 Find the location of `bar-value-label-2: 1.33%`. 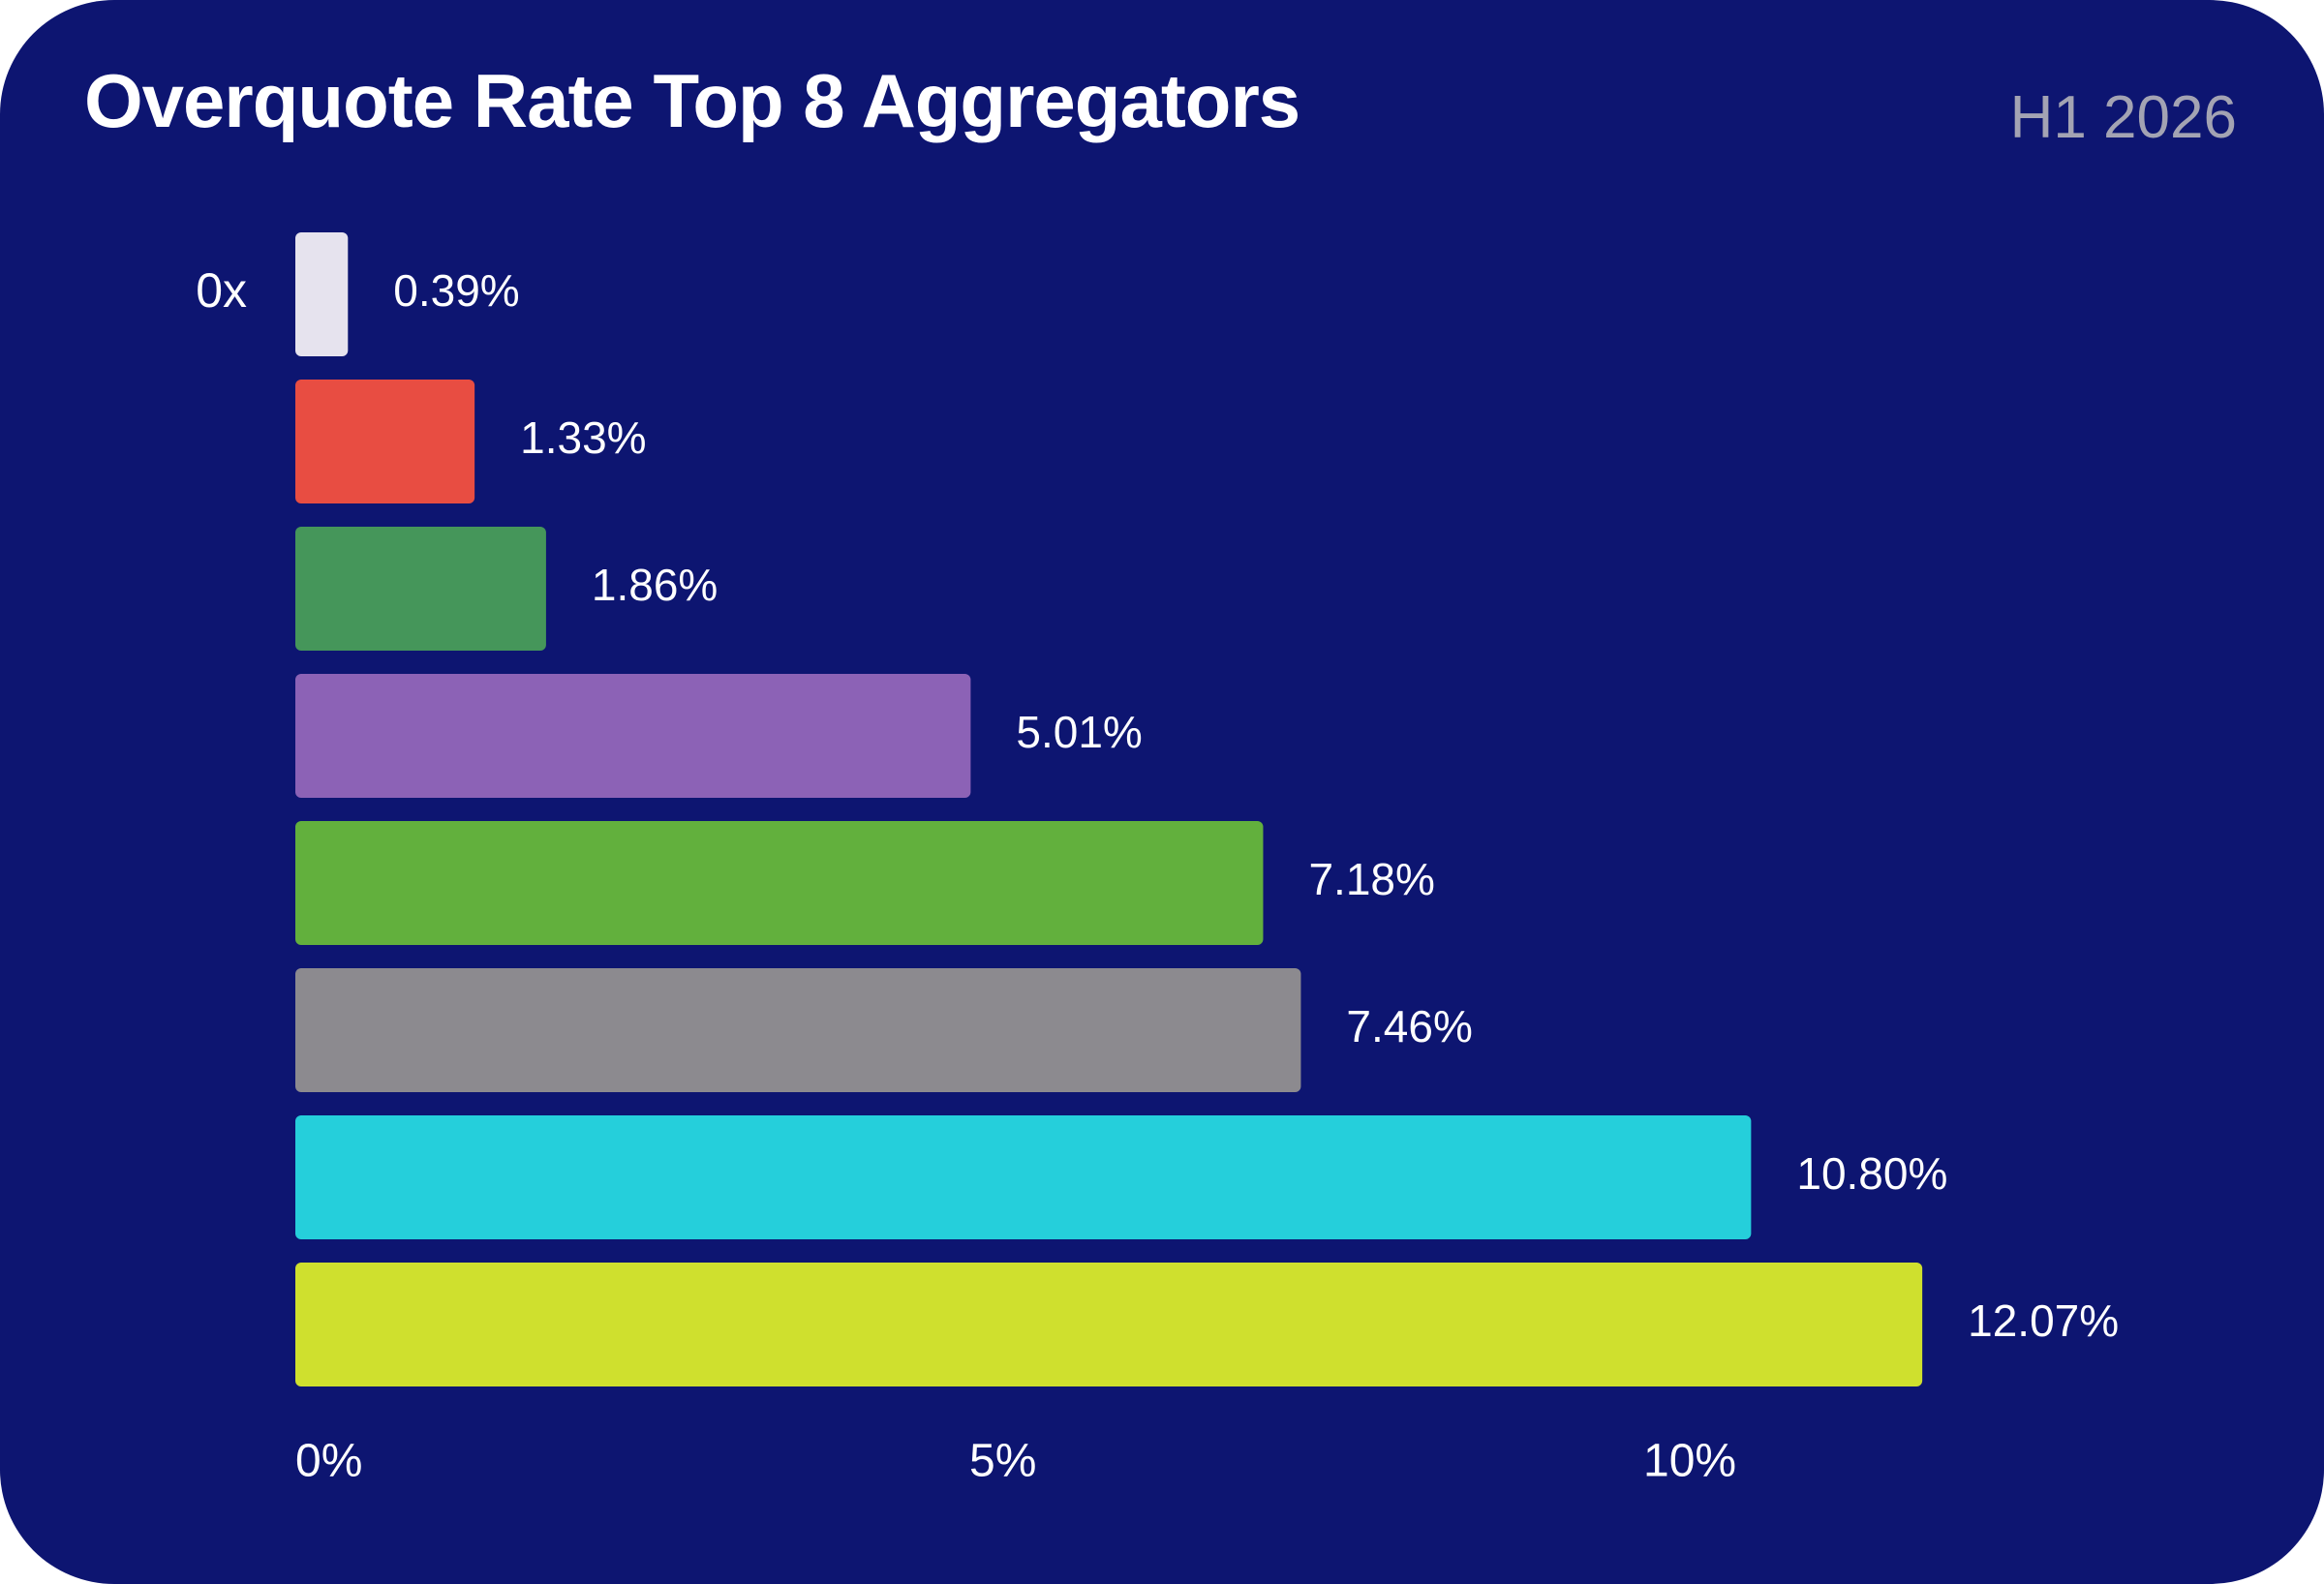

bar-value-label-2: 1.33% is located at coordinates (583, 437).